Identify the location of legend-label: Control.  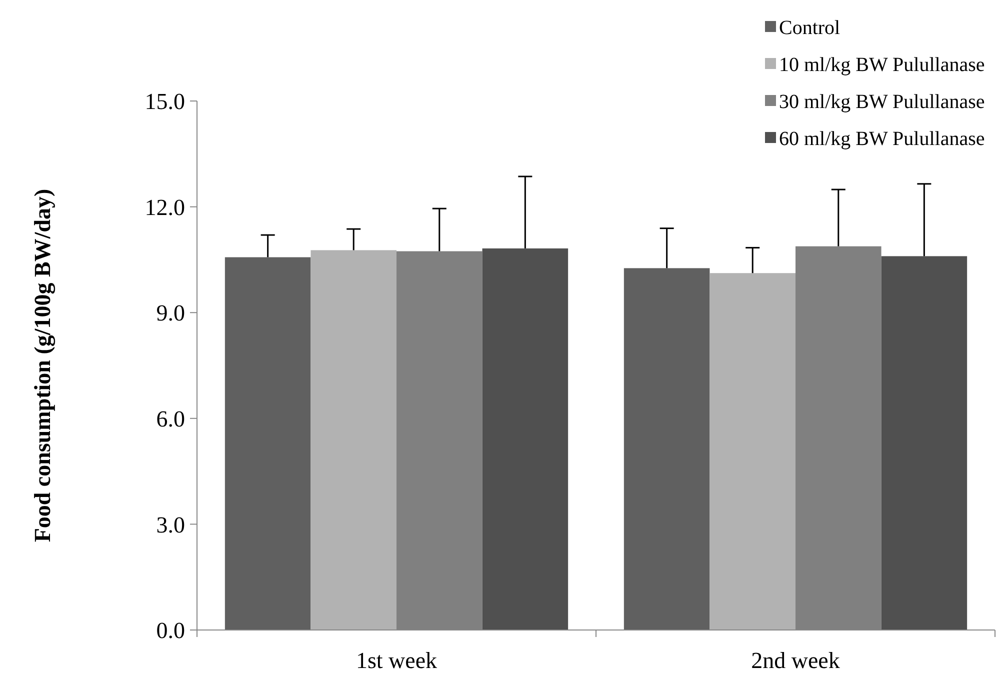
(810, 28).